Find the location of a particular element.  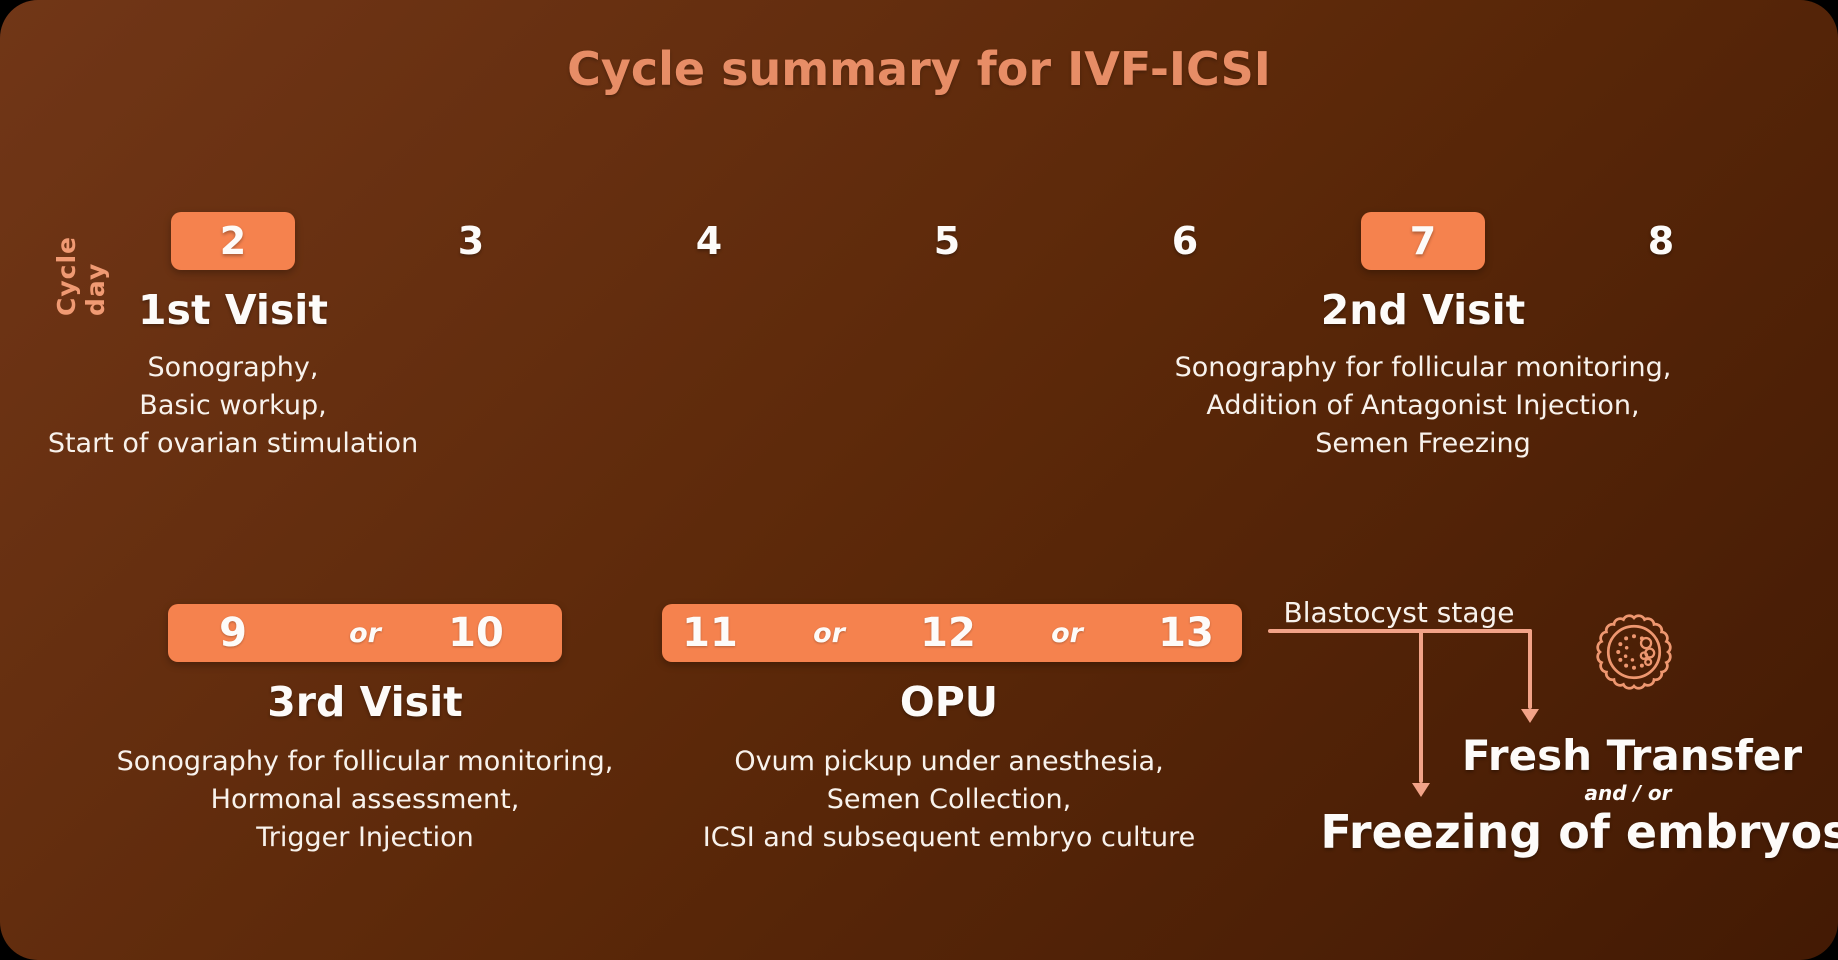

day-cell-5: 5 is located at coordinates (947, 241).